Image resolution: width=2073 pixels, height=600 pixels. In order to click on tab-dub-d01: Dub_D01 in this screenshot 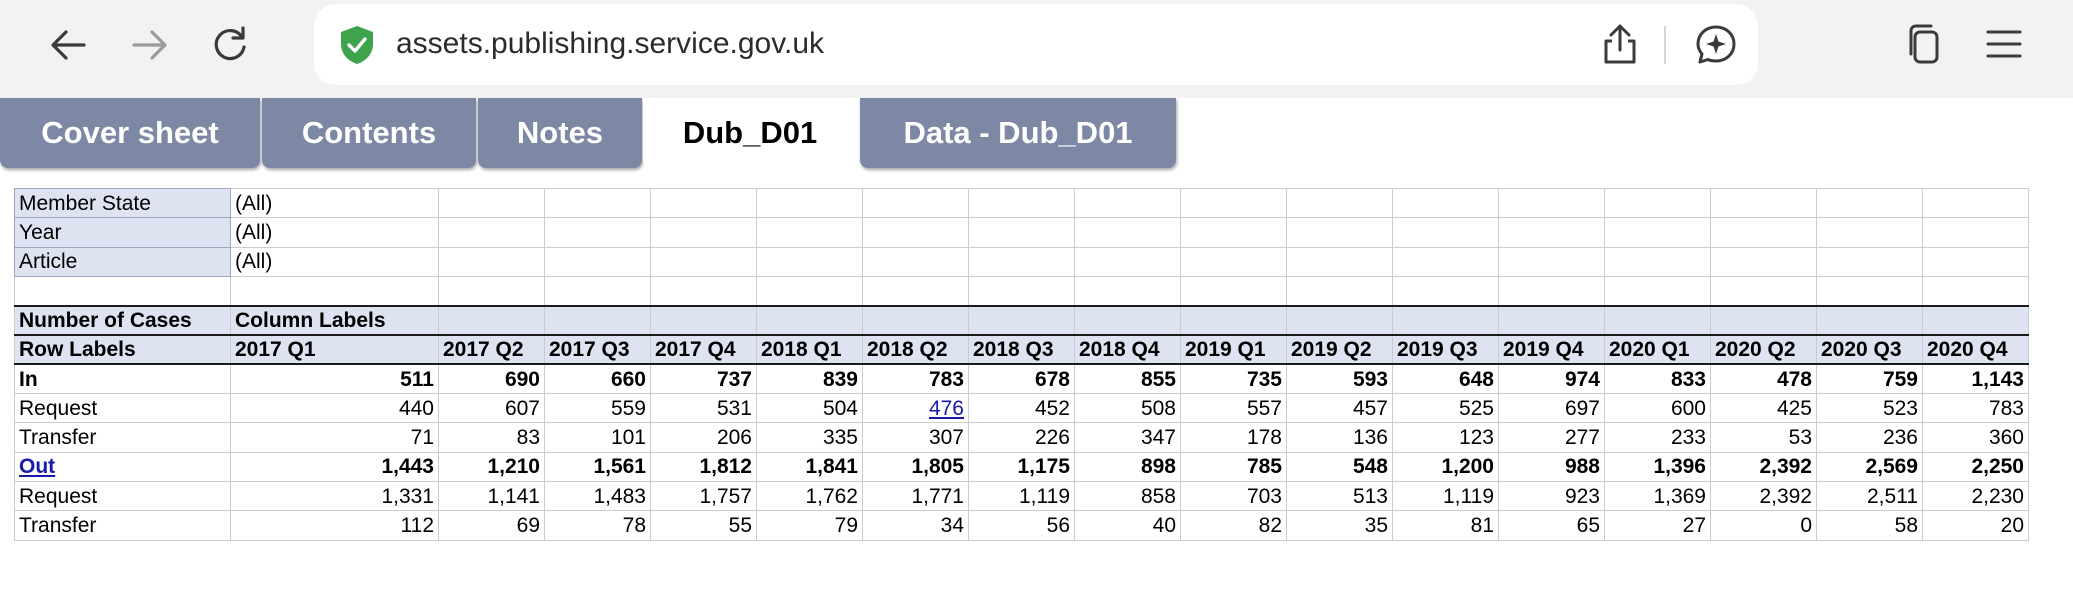, I will do `click(750, 133)`.